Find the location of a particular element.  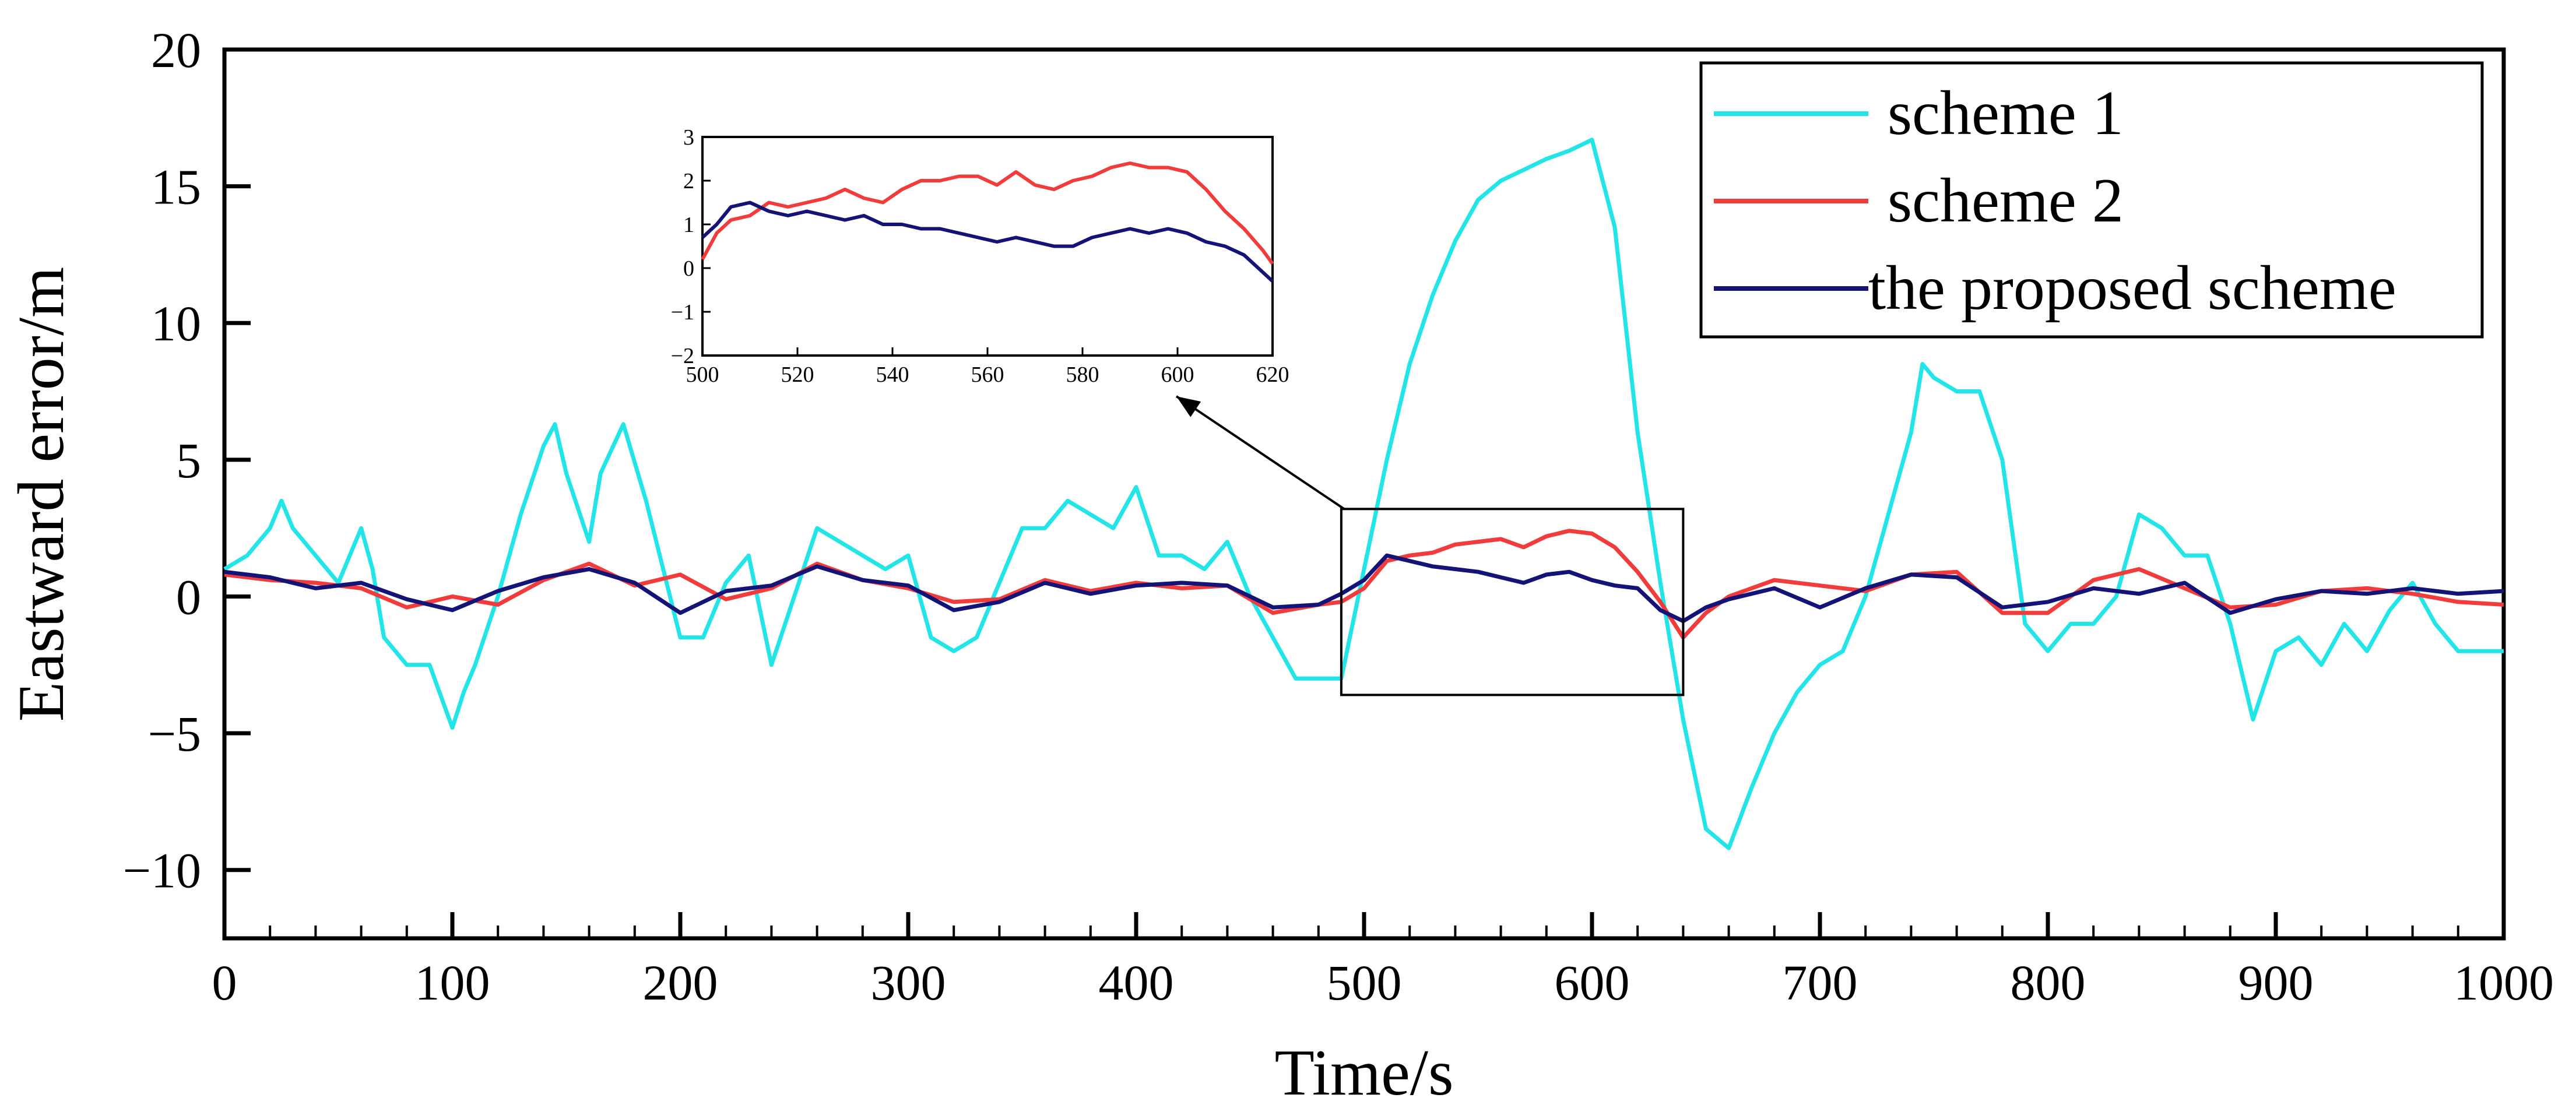

y-axis-ticks: −10 −5 0 5 10 15 20 is located at coordinates (186, 460).